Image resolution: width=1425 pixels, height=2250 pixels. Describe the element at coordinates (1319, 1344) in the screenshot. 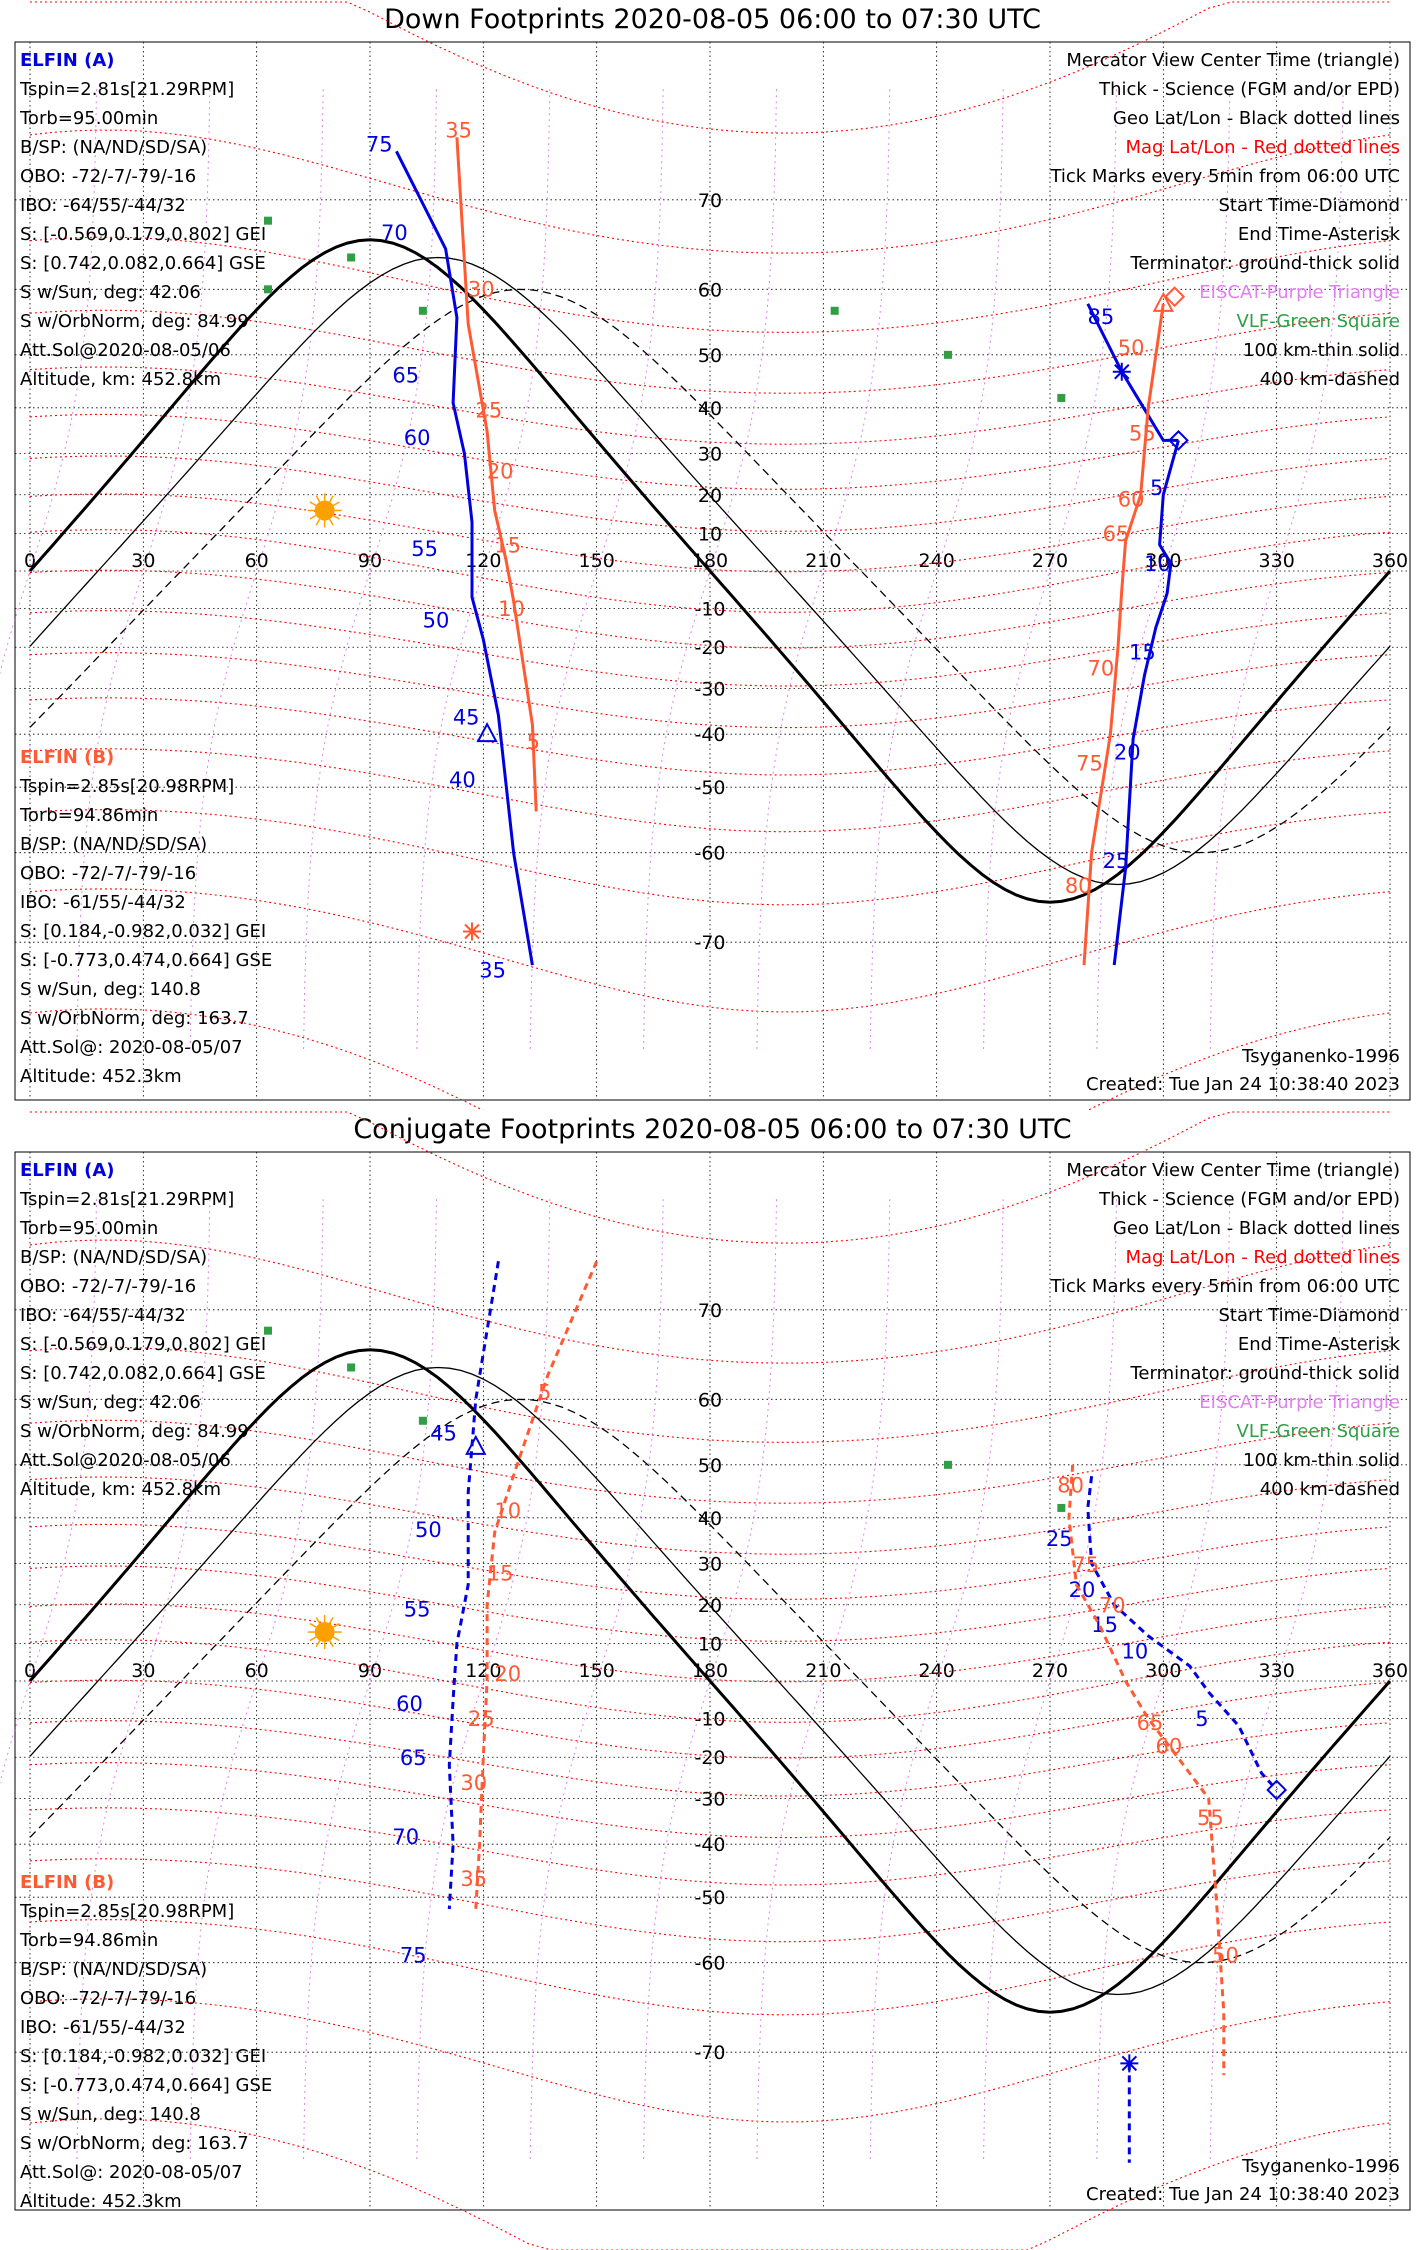

I see `legend-entry: End Time-Asterisk` at that location.